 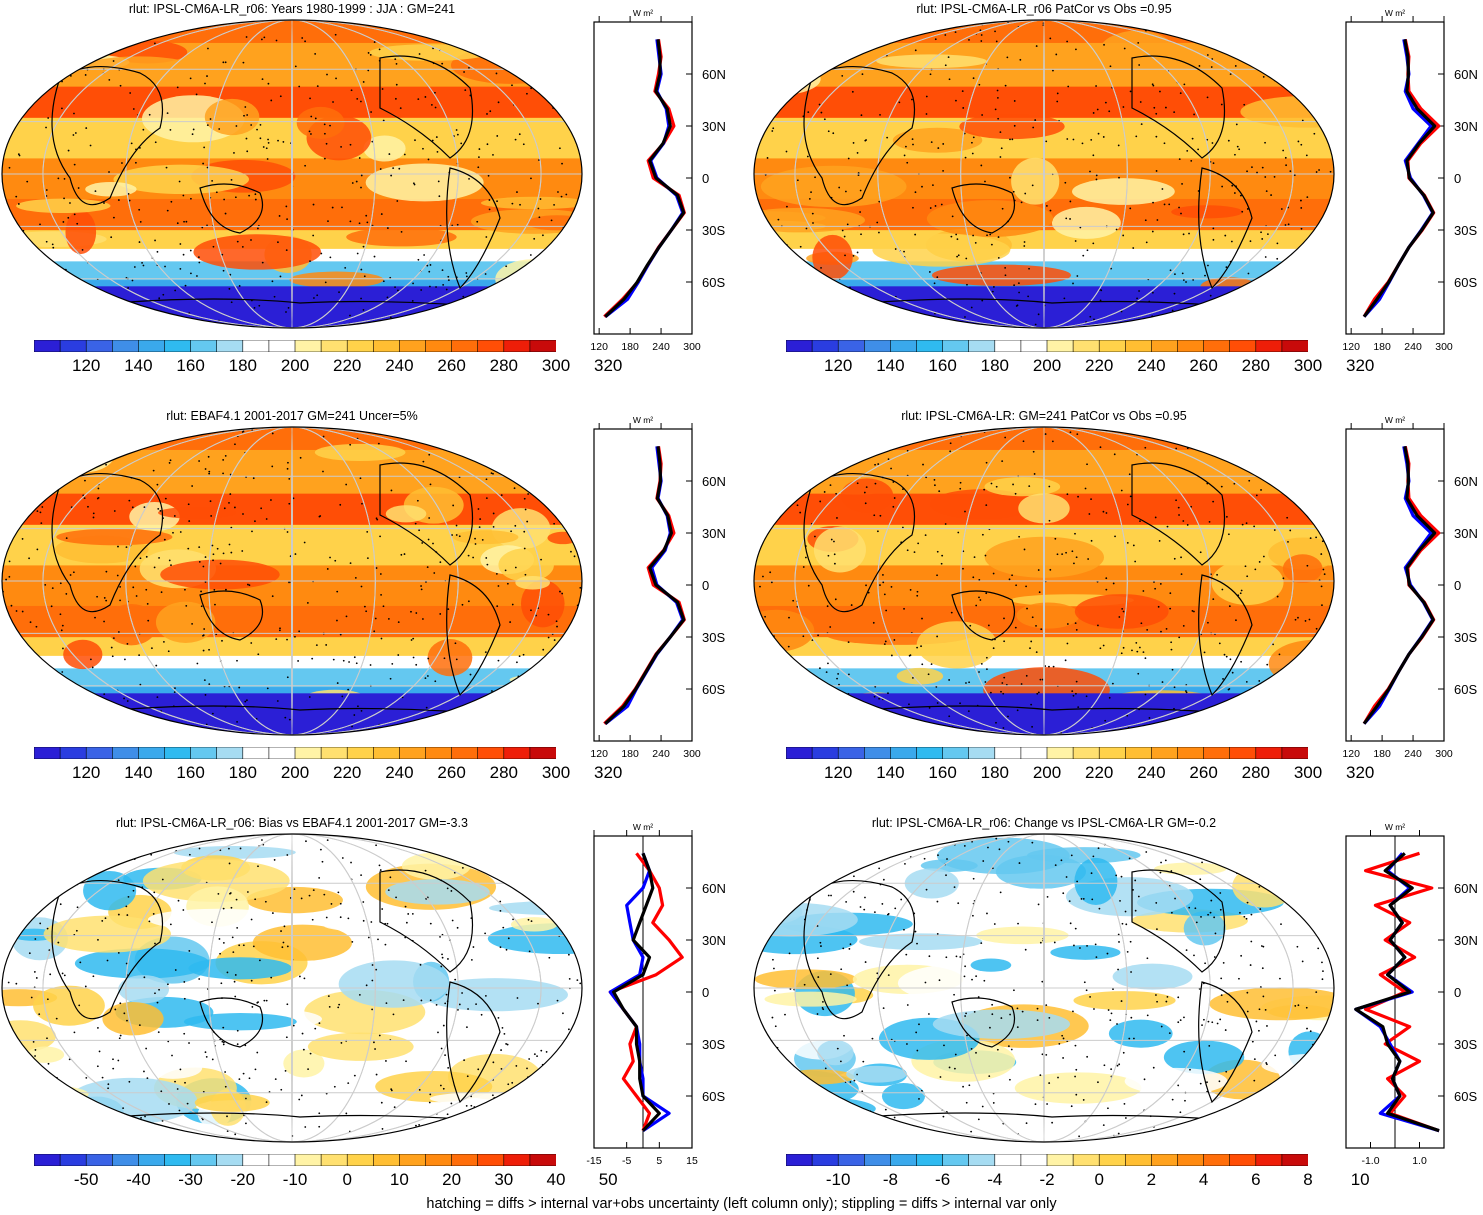 I want to click on colorbar-tick-label: 8, so click(x=1308, y=1179).